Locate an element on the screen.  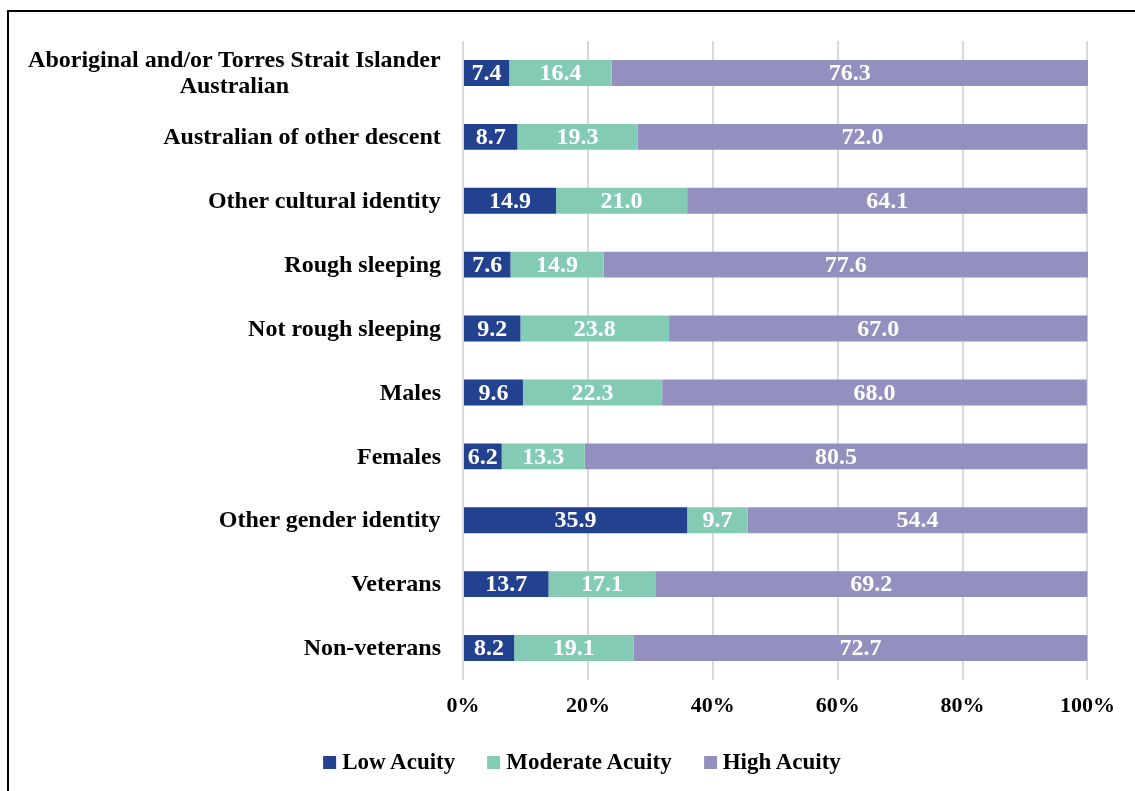
data-label: 68.0 is located at coordinates (874, 391).